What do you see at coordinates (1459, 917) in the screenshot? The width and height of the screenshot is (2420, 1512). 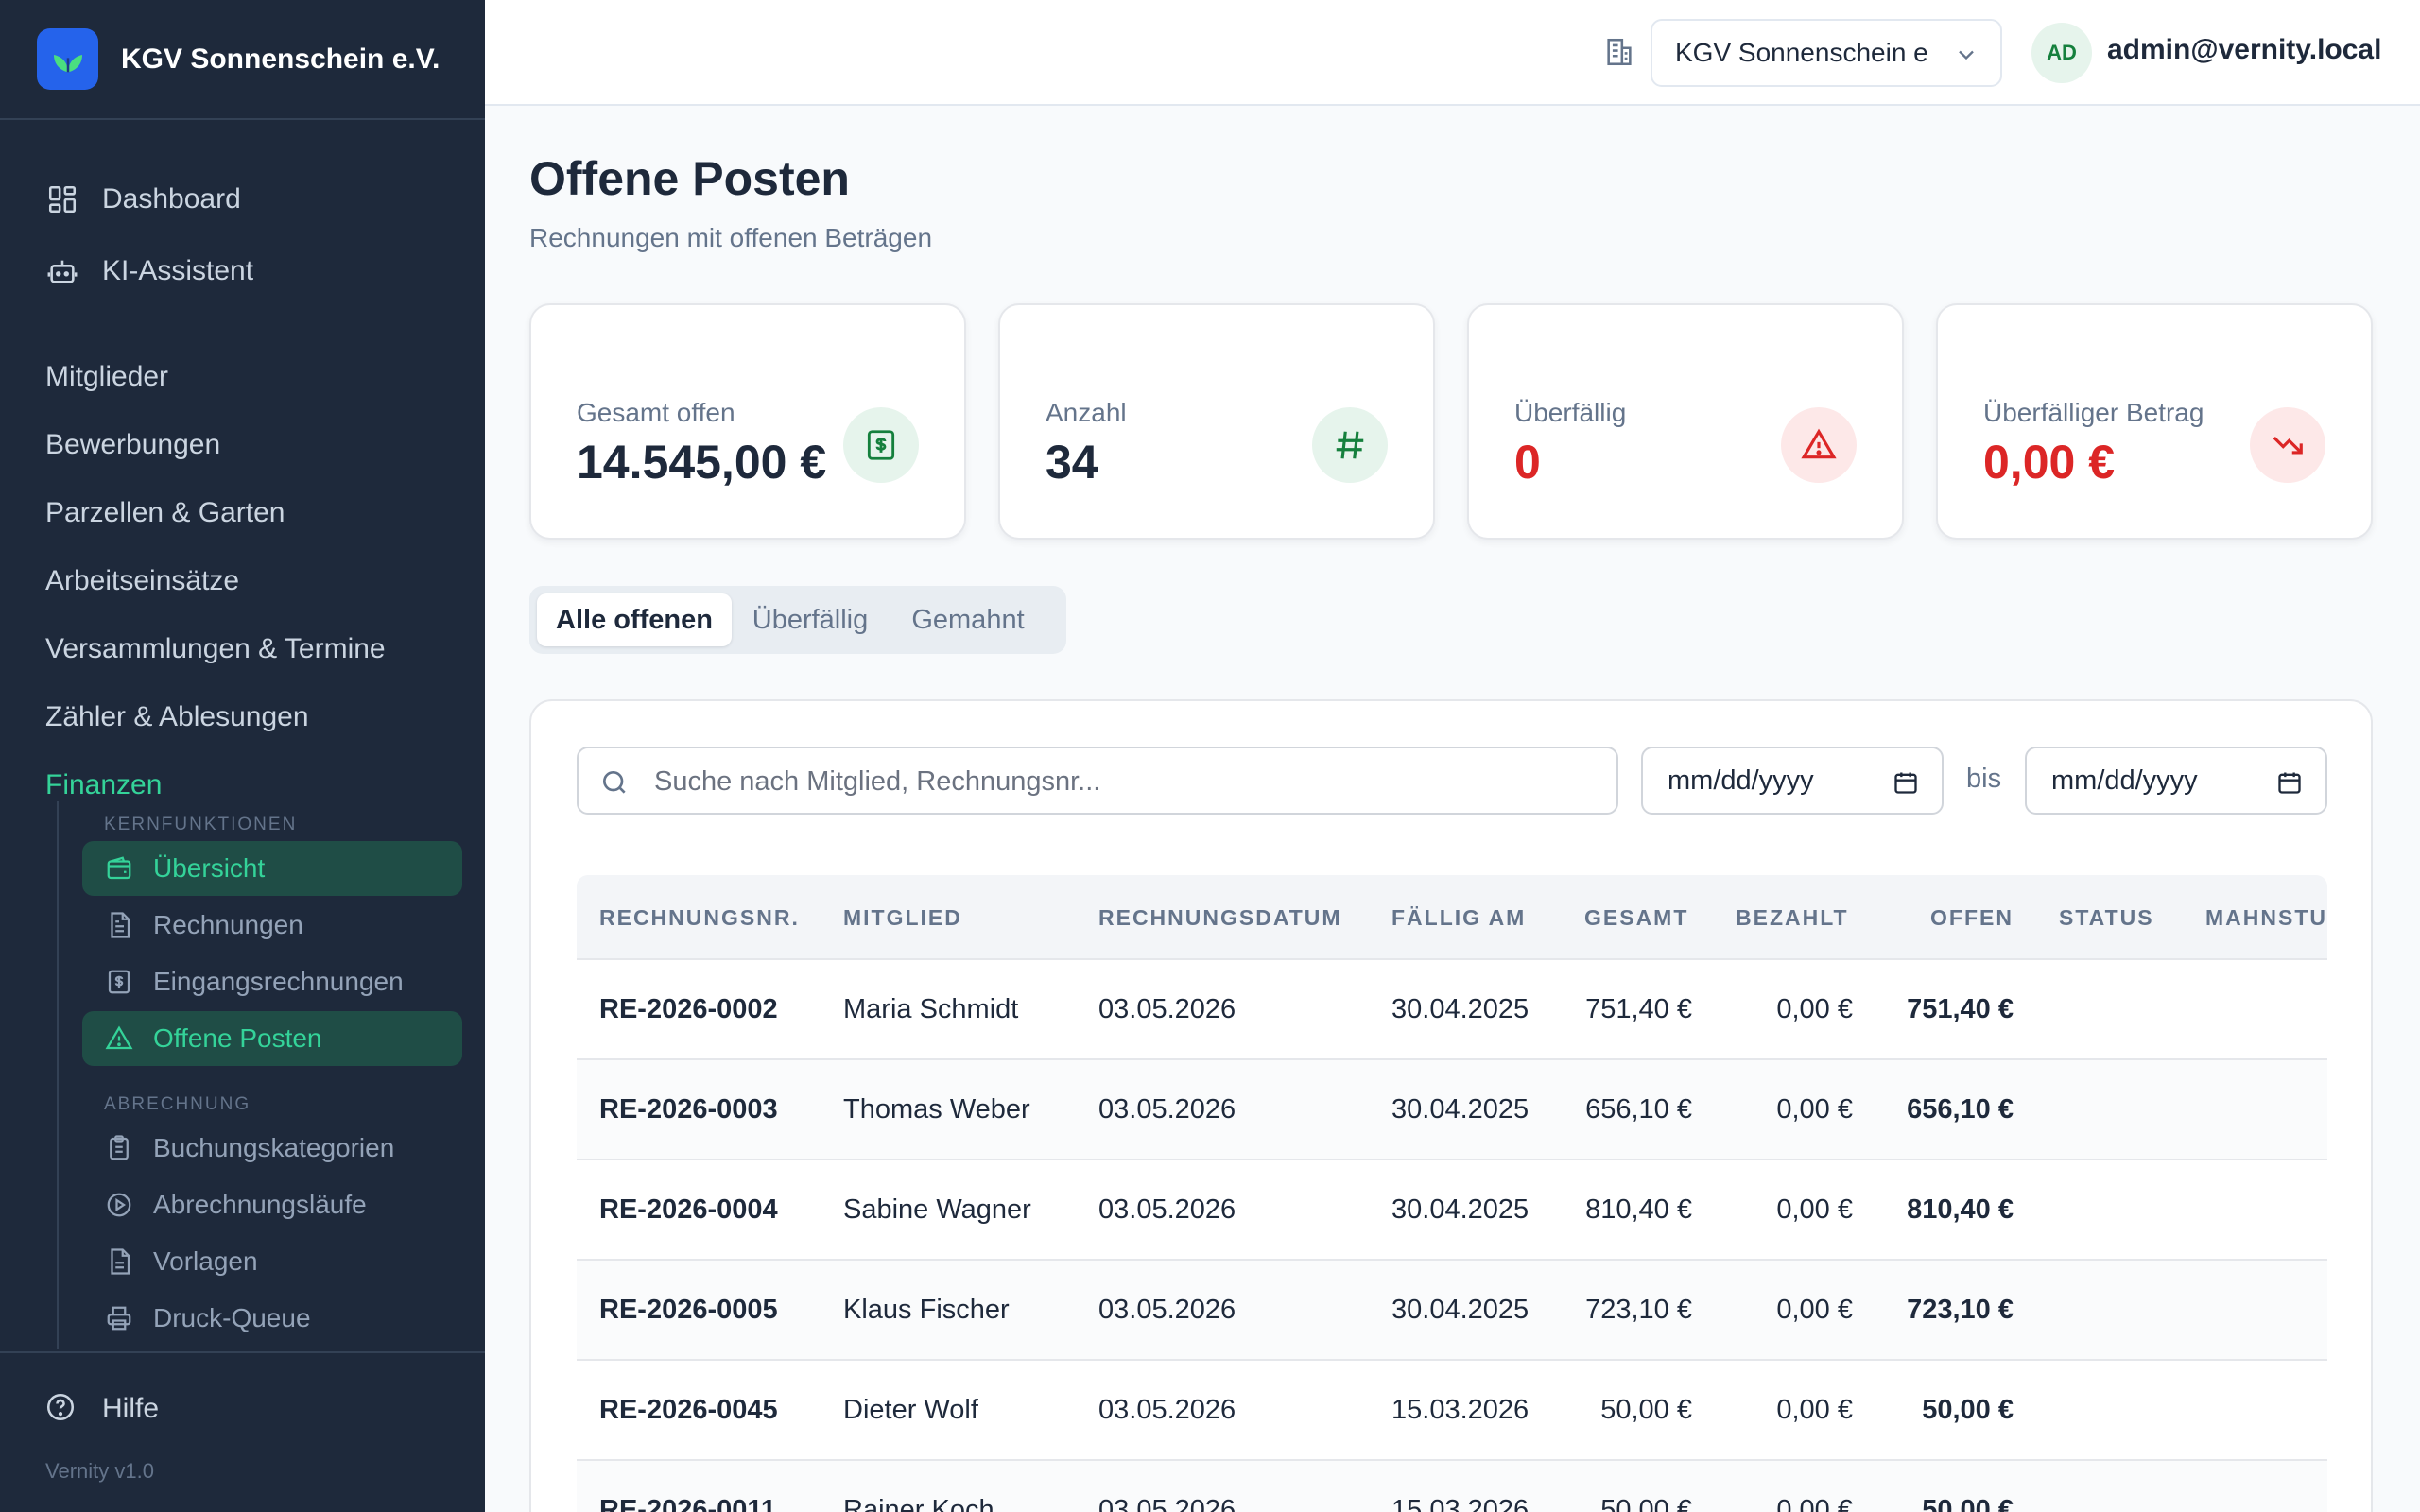 I see `column-header: FÄLLIG AM` at bounding box center [1459, 917].